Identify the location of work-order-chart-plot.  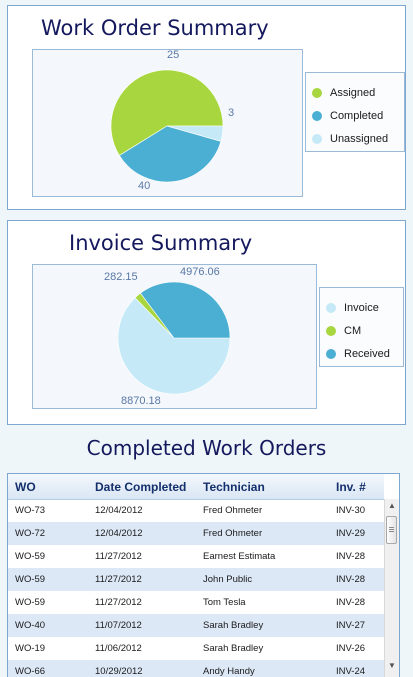
(167, 123).